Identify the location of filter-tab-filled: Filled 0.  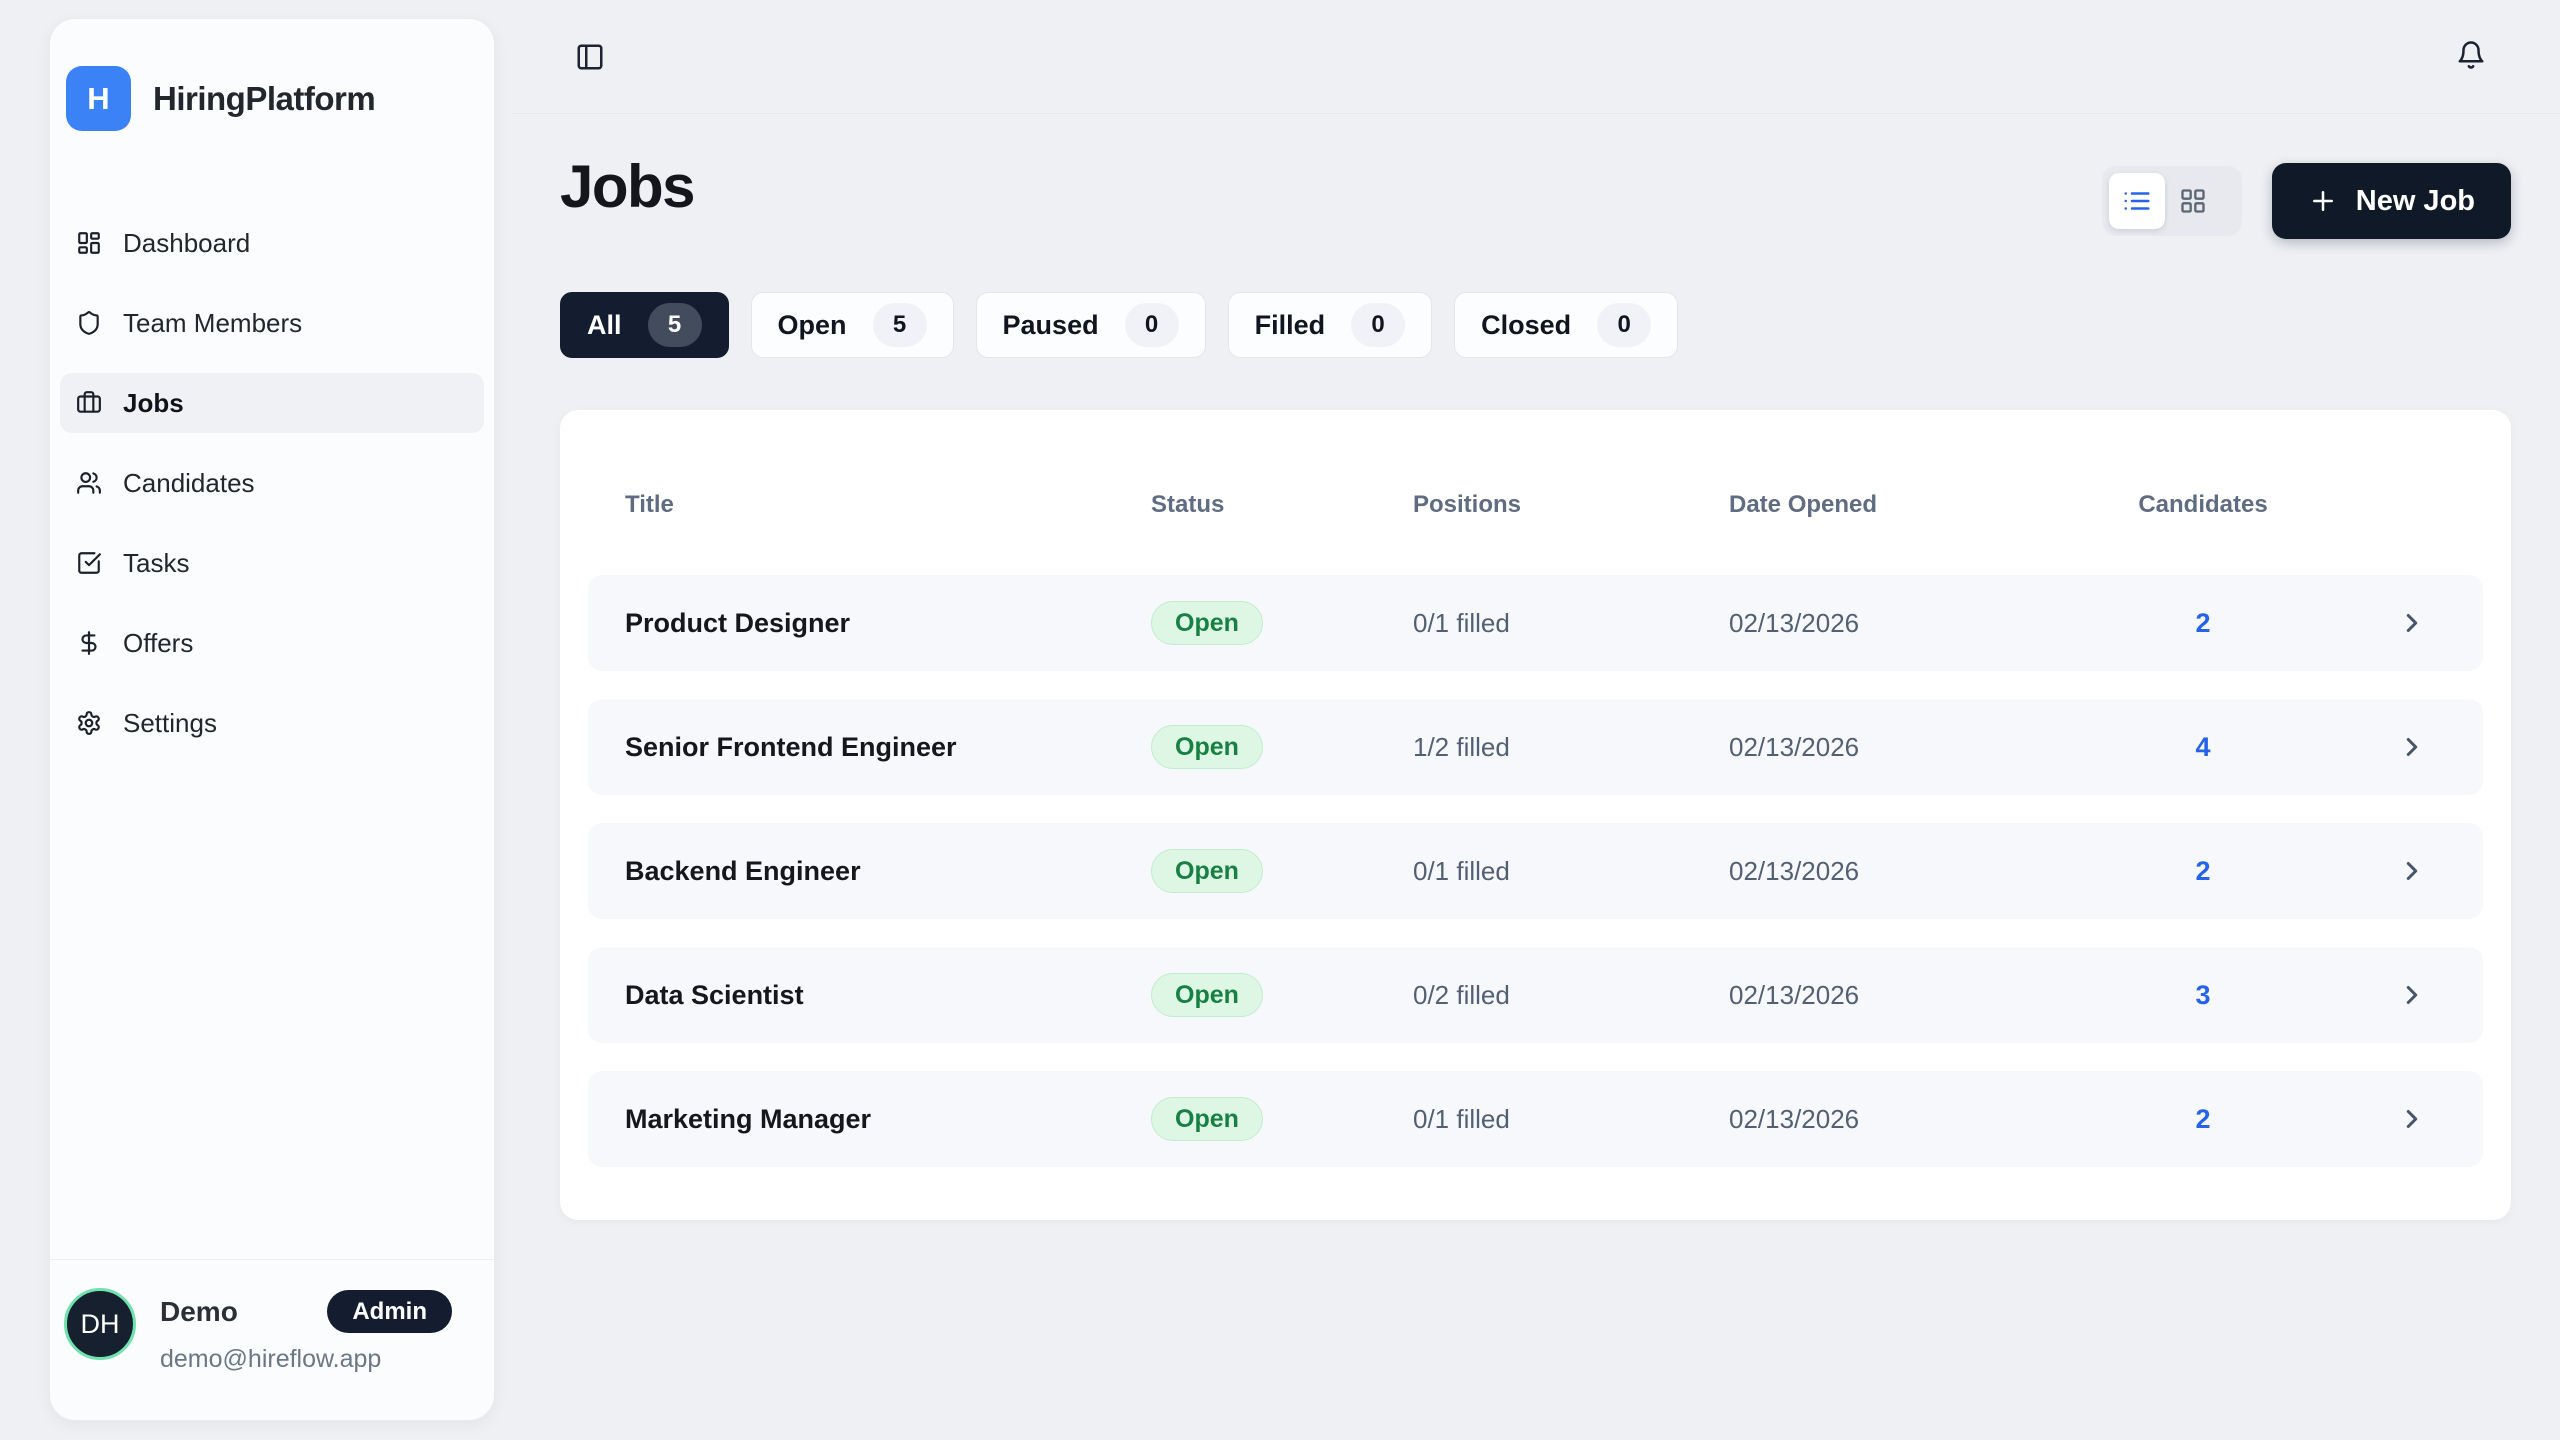
(1330, 325).